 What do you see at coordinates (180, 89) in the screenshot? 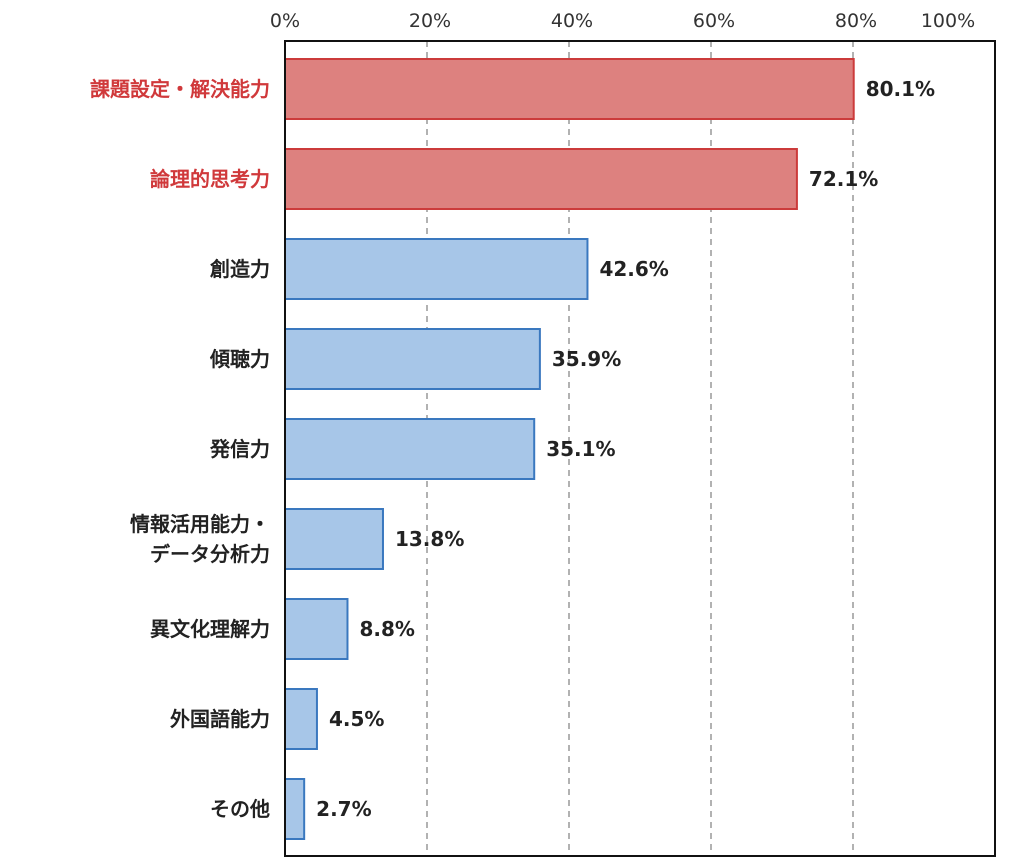
I see `category-label: 課題設定・解決能力` at bounding box center [180, 89].